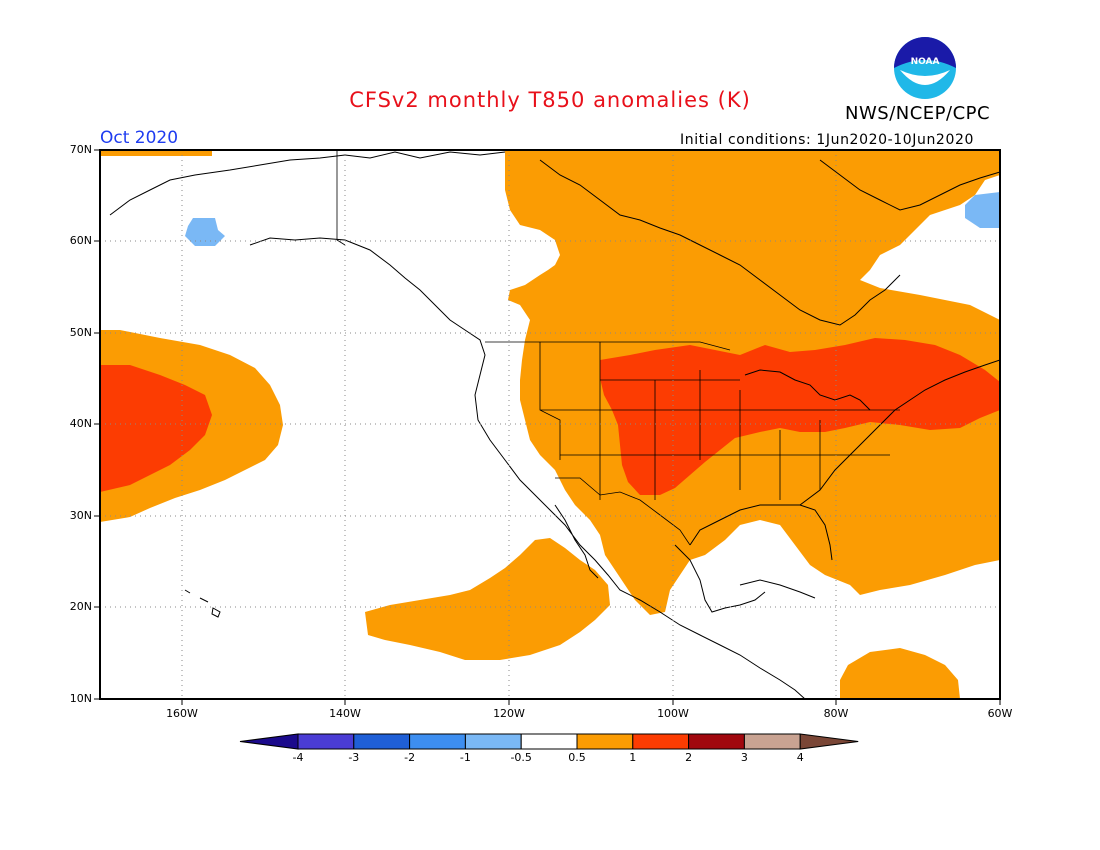 This screenshot has width=1100, height=850. Describe the element at coordinates (487, 599) in the screenshot. I see `anomaly-orange-mexico-pacific` at that location.